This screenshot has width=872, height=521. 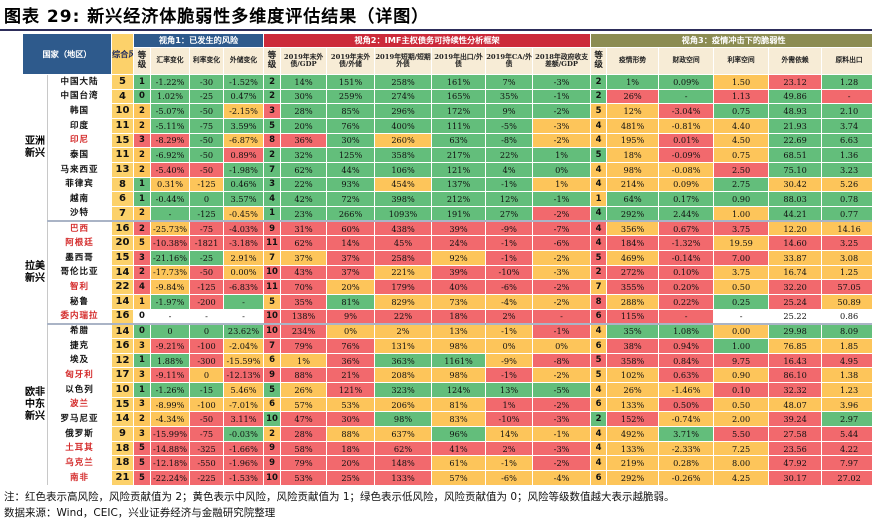 I want to click on view3-value: 2.00, so click(x=741, y=419).